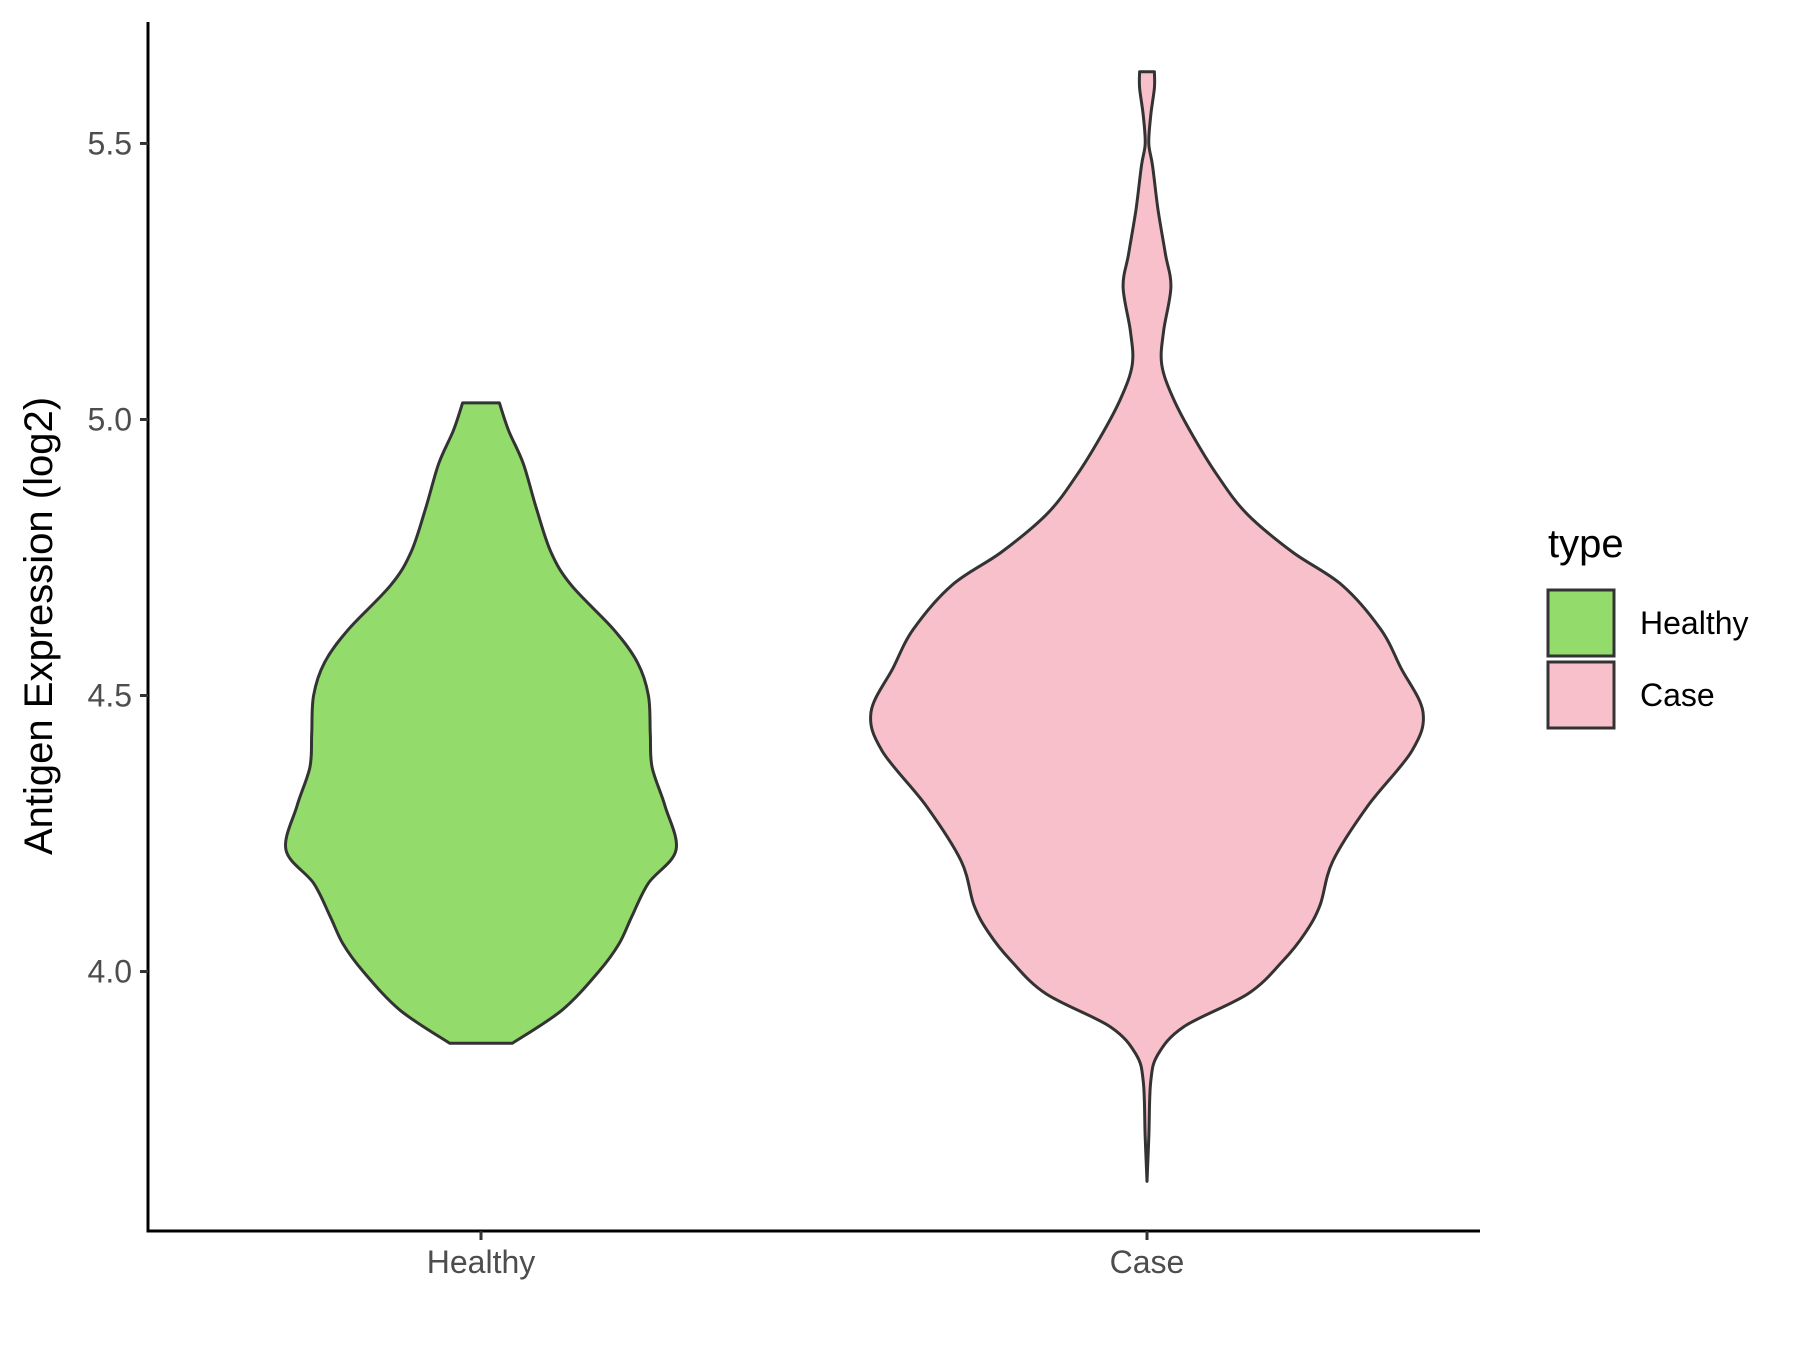 The width and height of the screenshot is (1800, 1350). Describe the element at coordinates (110, 143) in the screenshot. I see `y-tick-label: 5.5` at that location.